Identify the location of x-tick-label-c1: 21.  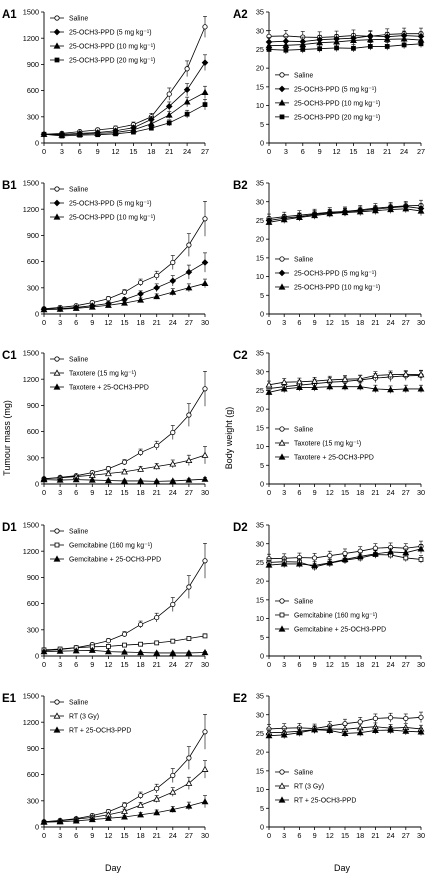
(157, 492).